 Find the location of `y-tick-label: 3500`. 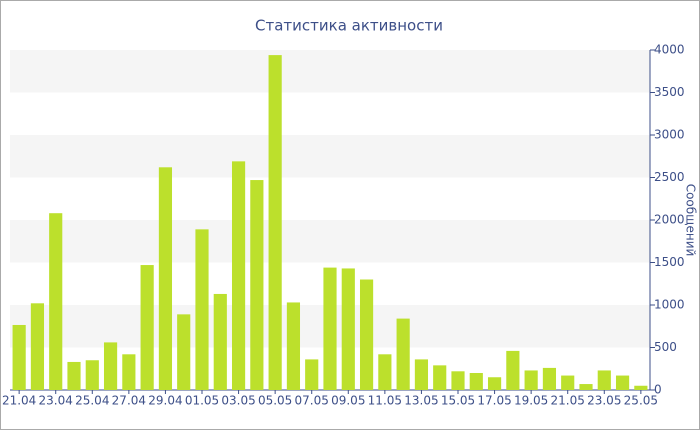

y-tick-label: 3500 is located at coordinates (669, 92).